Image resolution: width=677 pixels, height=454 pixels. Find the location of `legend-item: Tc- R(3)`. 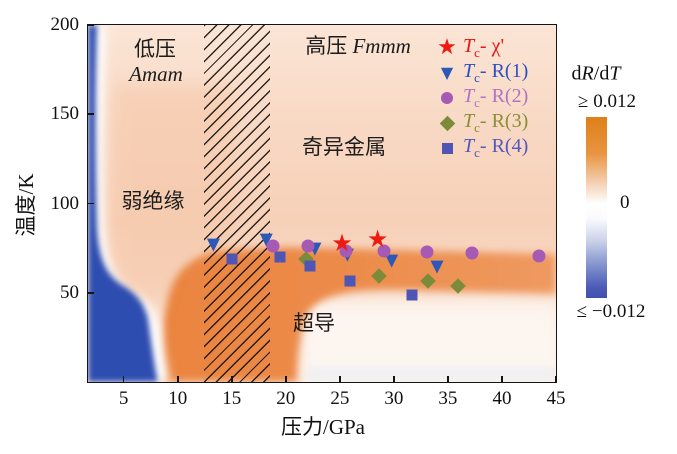

legend-item: Tc- R(3) is located at coordinates (481, 123).